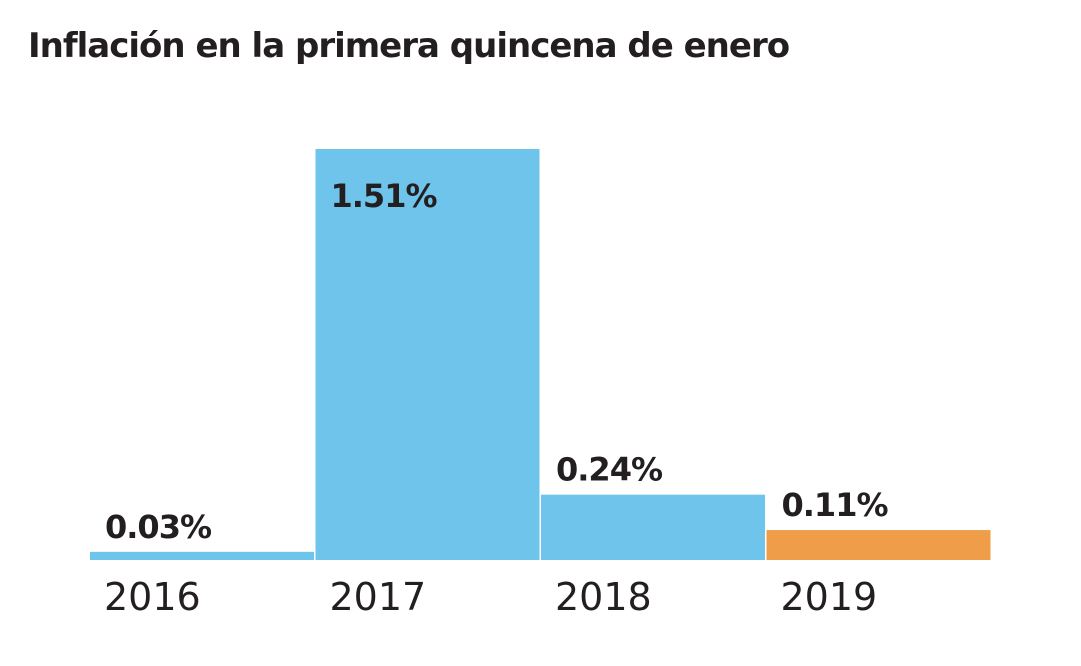  I want to click on x-tick-label-2018: 2018, so click(603, 597).